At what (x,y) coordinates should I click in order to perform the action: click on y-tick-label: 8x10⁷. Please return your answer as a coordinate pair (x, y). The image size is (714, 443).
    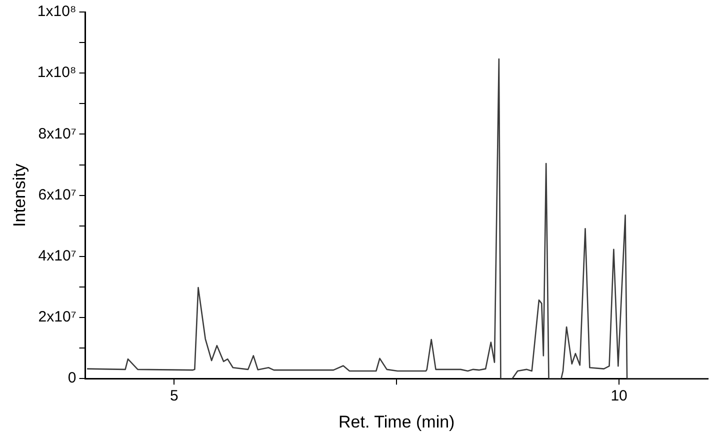
    Looking at the image, I should click on (57, 133).